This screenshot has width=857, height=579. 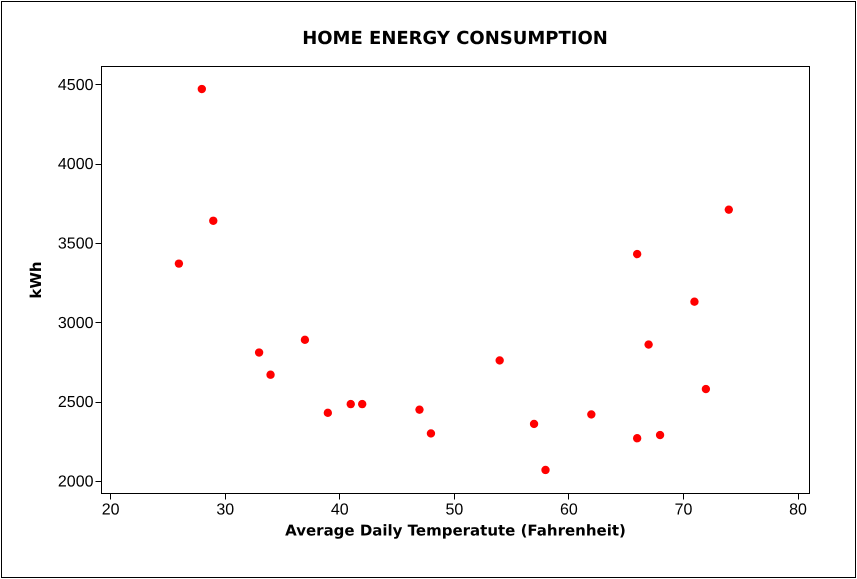 What do you see at coordinates (111, 510) in the screenshot?
I see `x-tick-label: 20` at bounding box center [111, 510].